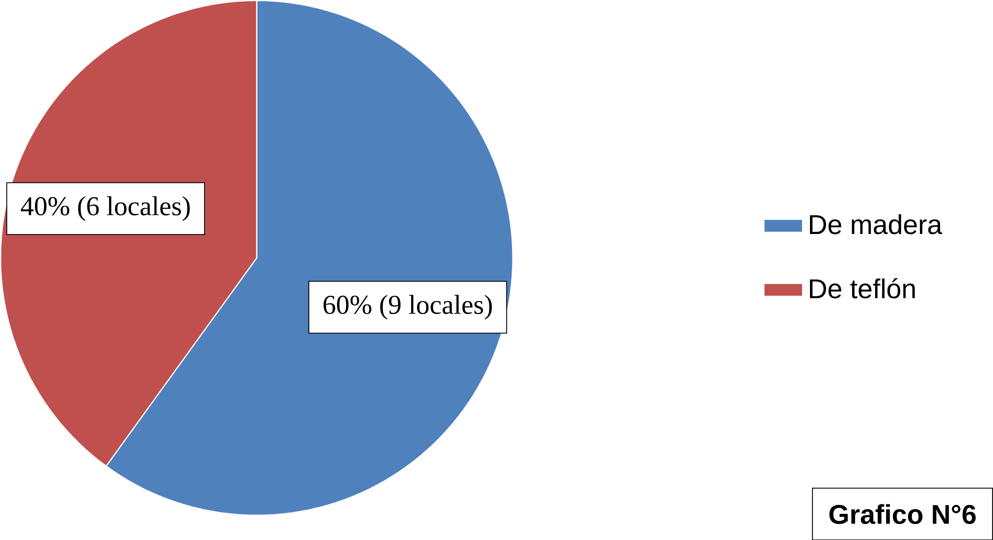 The height and width of the screenshot is (540, 993). What do you see at coordinates (862, 288) in the screenshot?
I see `legend-label: De teflón` at bounding box center [862, 288].